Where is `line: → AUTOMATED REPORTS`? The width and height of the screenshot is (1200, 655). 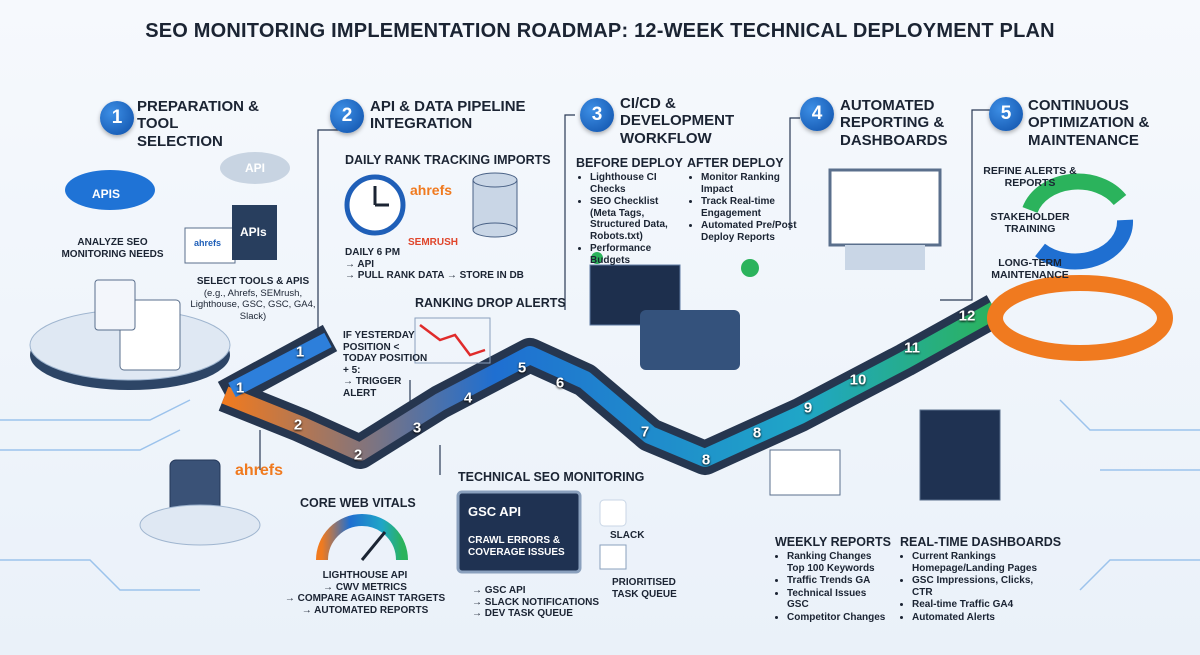
line: → AUTOMATED REPORTS is located at coordinates (365, 610).